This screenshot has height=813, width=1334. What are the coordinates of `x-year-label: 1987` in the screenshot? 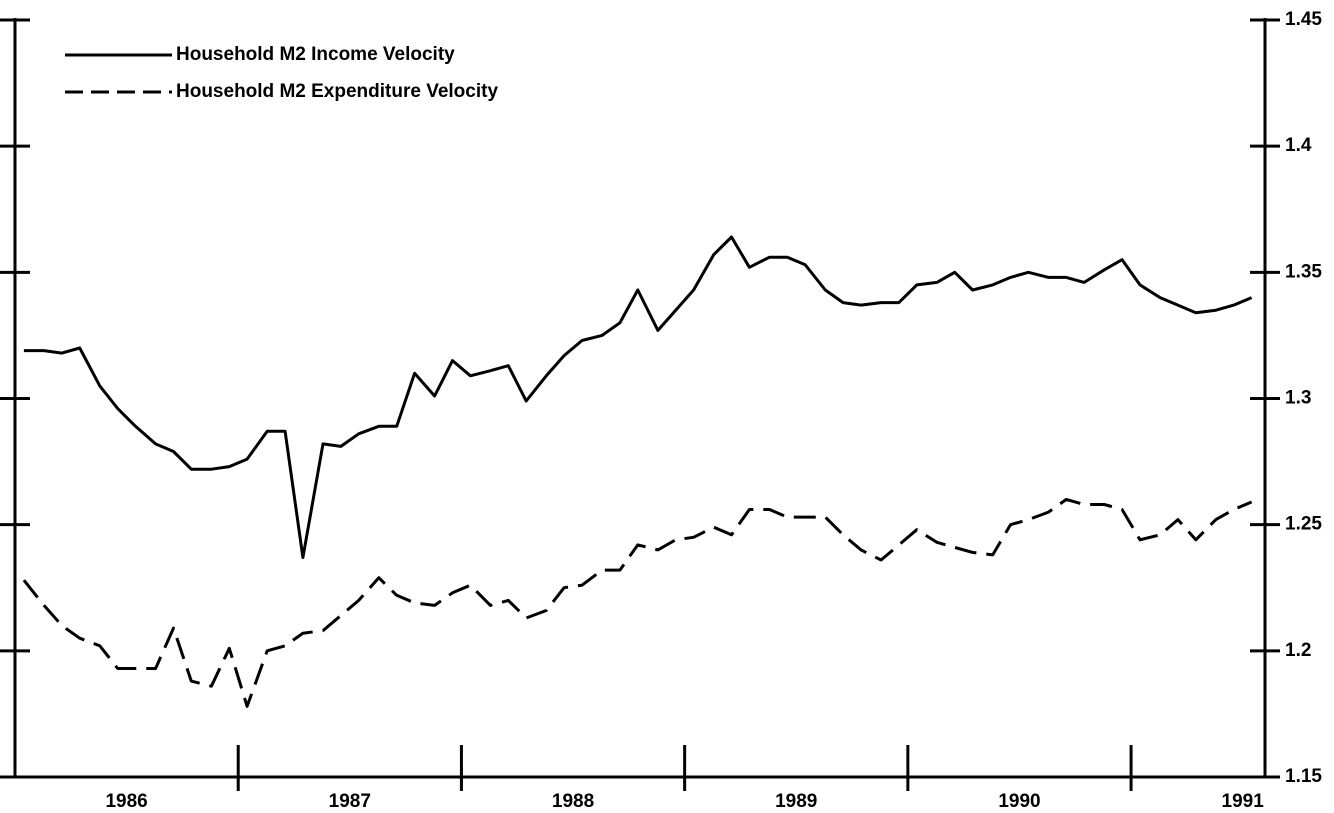 It's located at (350, 801).